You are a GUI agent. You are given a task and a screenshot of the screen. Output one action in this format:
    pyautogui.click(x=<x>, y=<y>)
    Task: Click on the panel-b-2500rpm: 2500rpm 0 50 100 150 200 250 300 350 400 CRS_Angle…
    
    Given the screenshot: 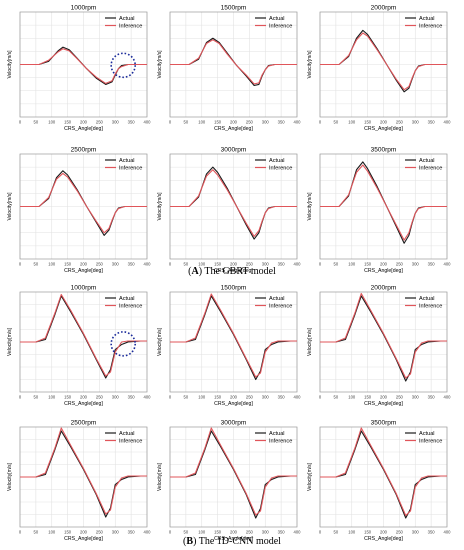 What is the action you would take?
    pyautogui.click(x=79, y=481)
    